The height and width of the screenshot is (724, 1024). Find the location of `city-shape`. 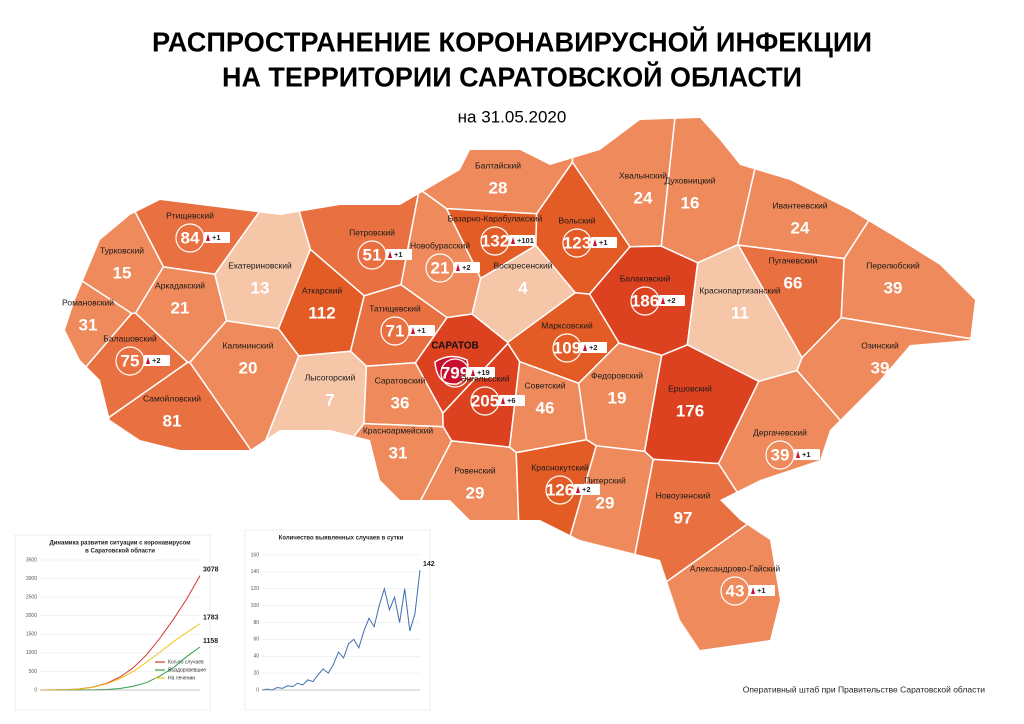

city-shape is located at coordinates (451, 370).